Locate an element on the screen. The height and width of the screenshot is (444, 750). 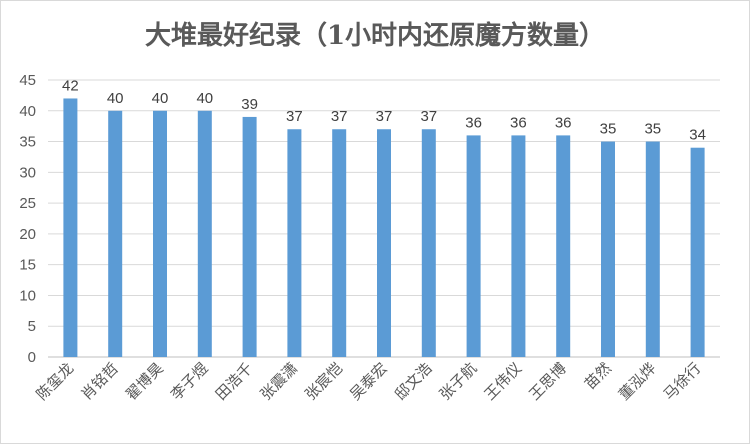
y-tick-label: 45 is located at coordinates (27, 80).